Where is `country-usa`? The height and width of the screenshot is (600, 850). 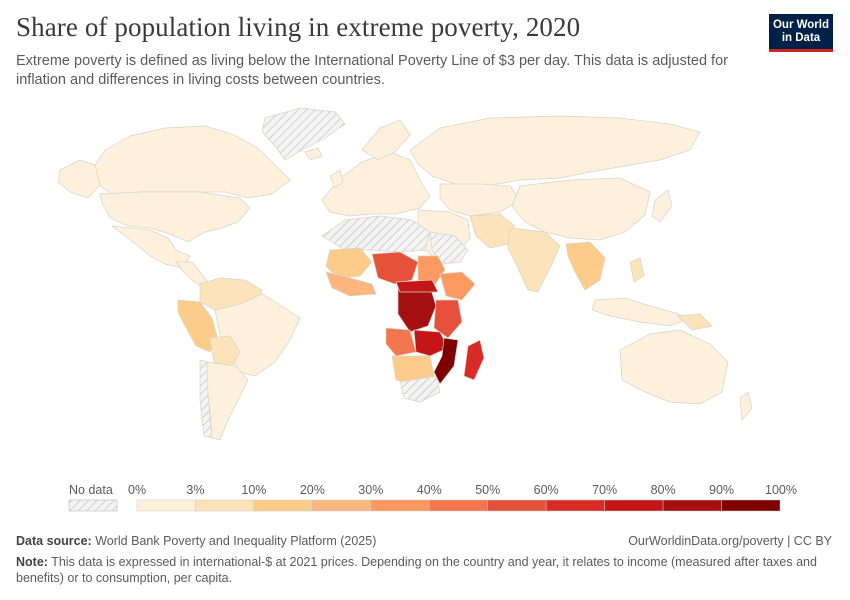 country-usa is located at coordinates (175, 217).